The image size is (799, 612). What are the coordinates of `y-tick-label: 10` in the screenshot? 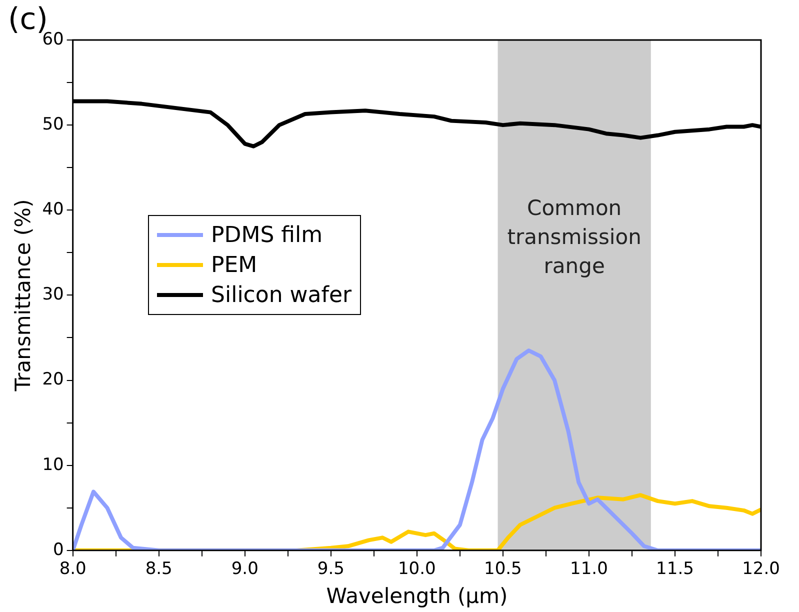 It's located at (53, 464).